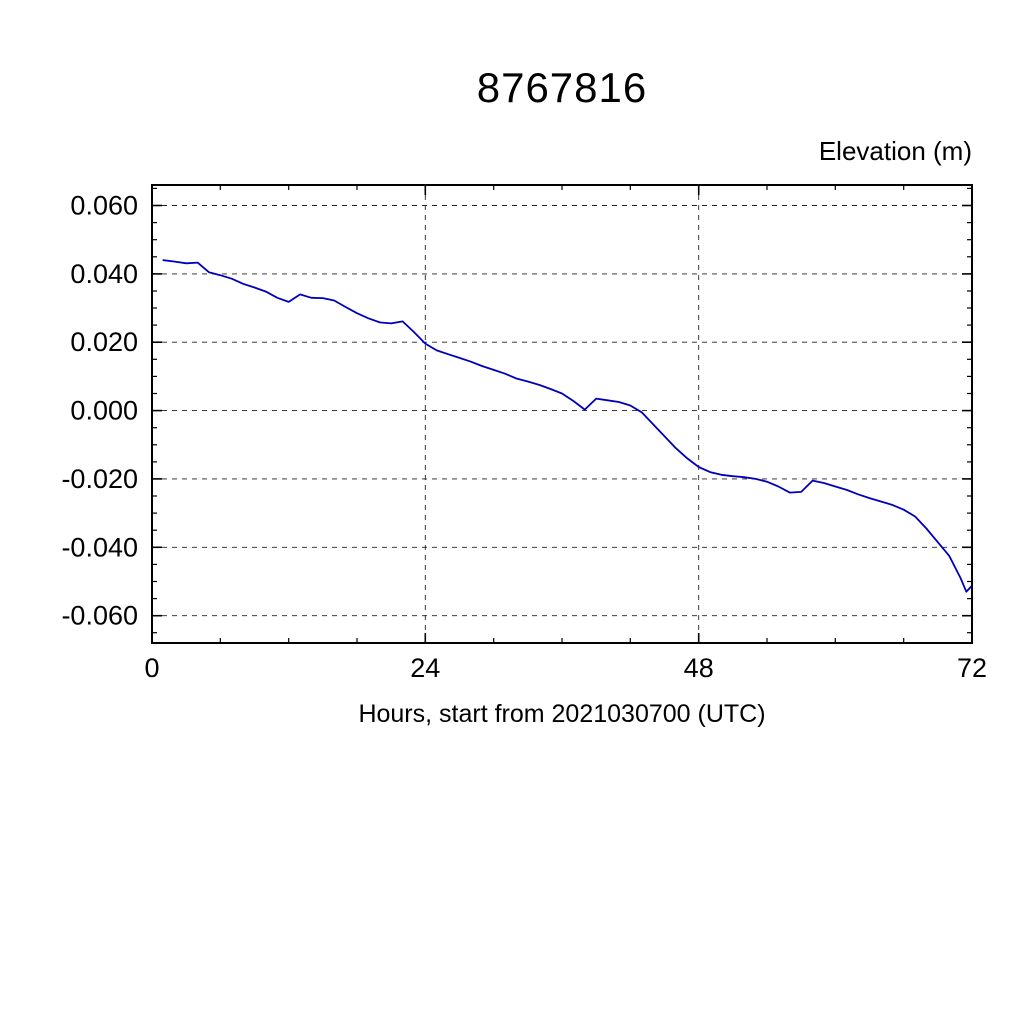  Describe the element at coordinates (104, 206) in the screenshot. I see `y-tick-label: 0.060` at that location.